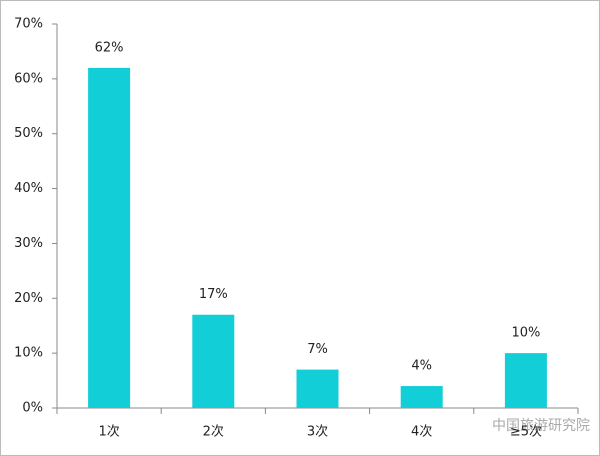 Image resolution: width=600 pixels, height=456 pixels. What do you see at coordinates (317, 349) in the screenshot?
I see `value-label: 7%` at bounding box center [317, 349].